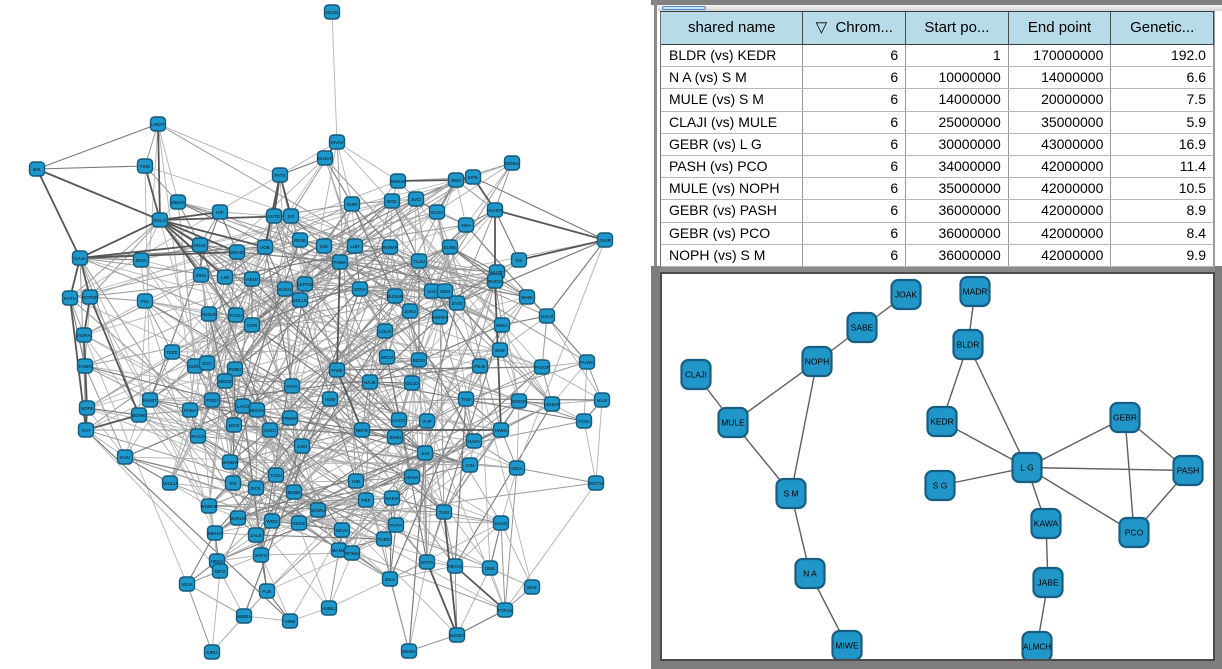 The height and width of the screenshot is (669, 1222). Describe the element at coordinates (473, 177) in the screenshot. I see `svg-text: KIFE` at that location.